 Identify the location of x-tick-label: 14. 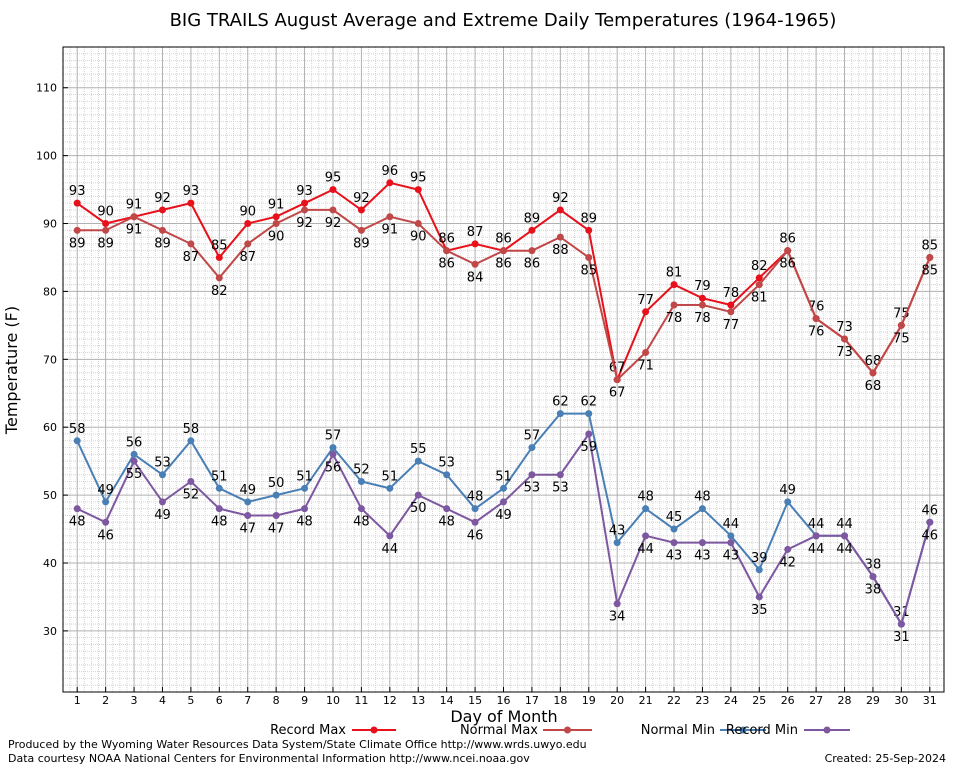
(447, 700).